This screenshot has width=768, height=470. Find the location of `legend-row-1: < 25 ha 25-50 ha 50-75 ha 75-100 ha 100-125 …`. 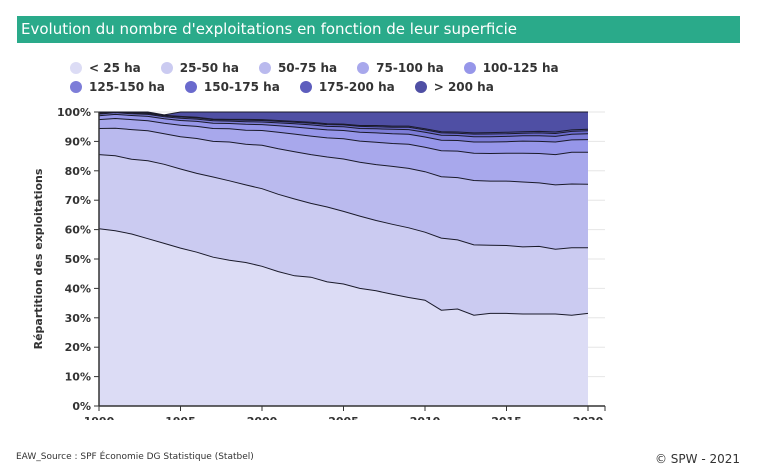

legend-row-1: < 25 ha 25-50 ha 50-75 ha 75-100 ha 100-125 … is located at coordinates (330, 67).